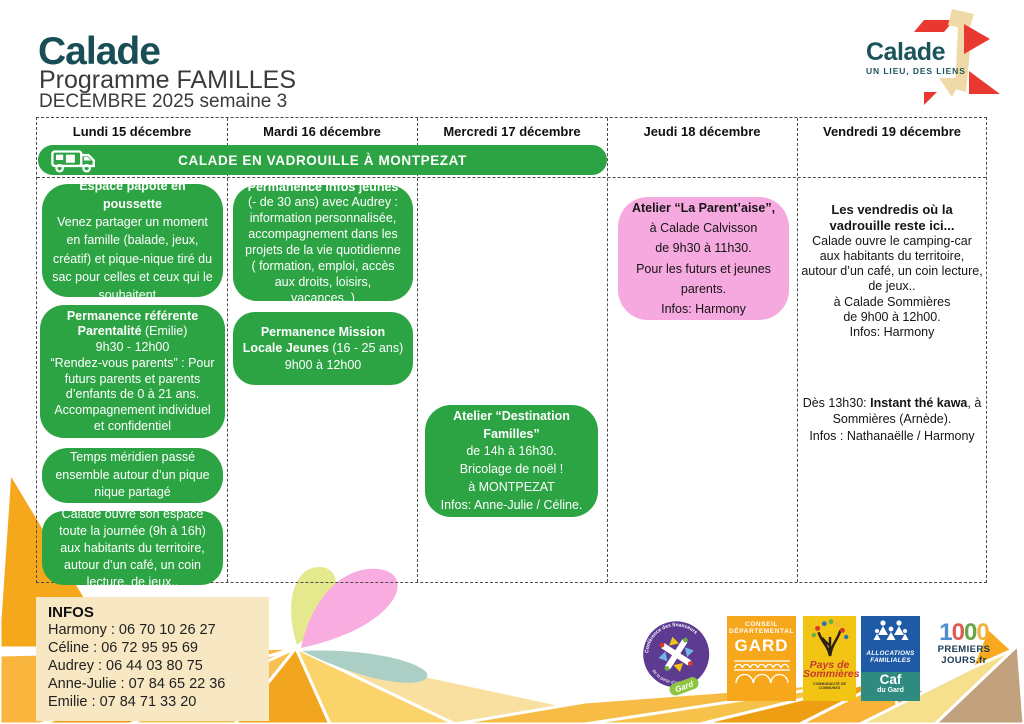  What do you see at coordinates (511, 424) in the screenshot?
I see `event-title: Atelier “Destination Familles”` at bounding box center [511, 424].